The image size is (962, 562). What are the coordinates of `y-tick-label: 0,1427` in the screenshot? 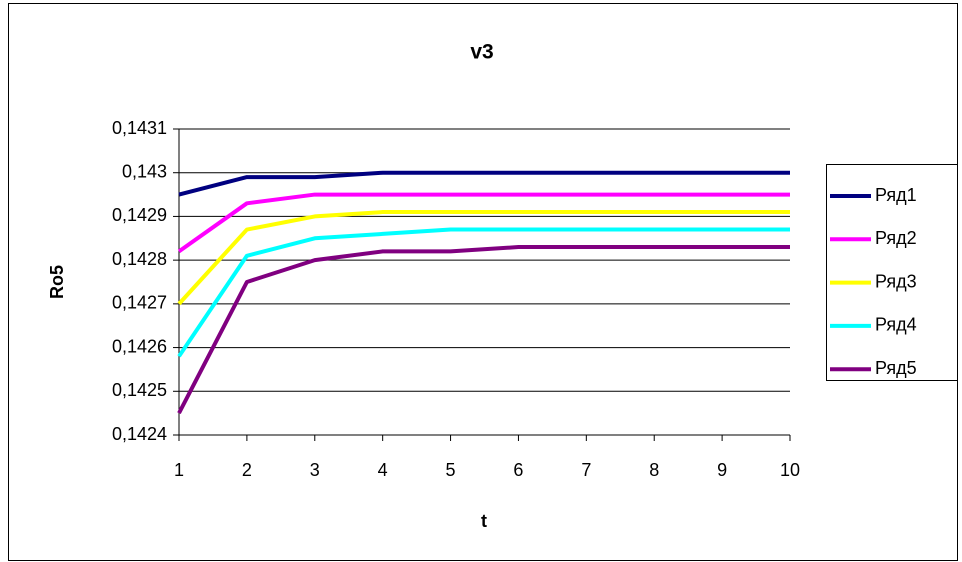 It's located at (139, 303).